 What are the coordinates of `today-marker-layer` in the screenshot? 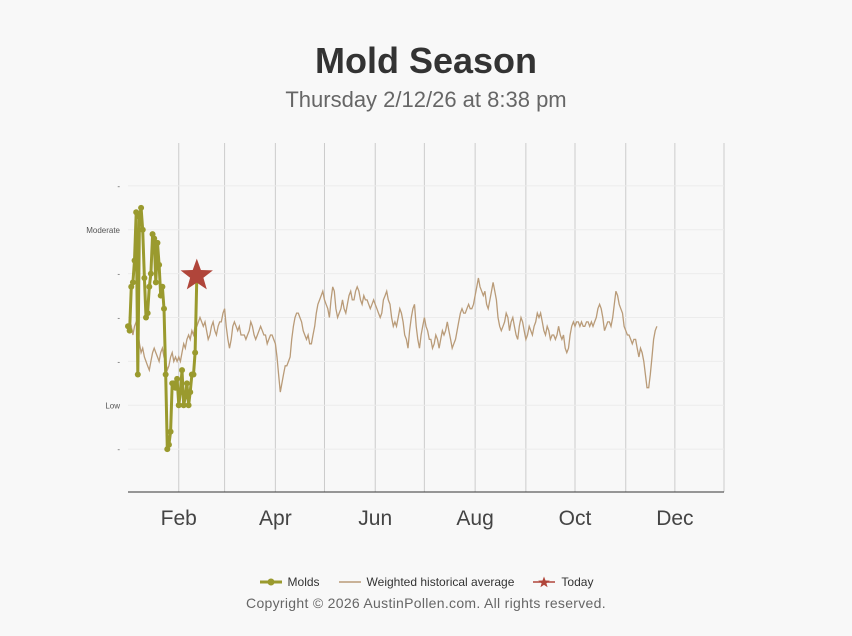 It's located at (196, 274).